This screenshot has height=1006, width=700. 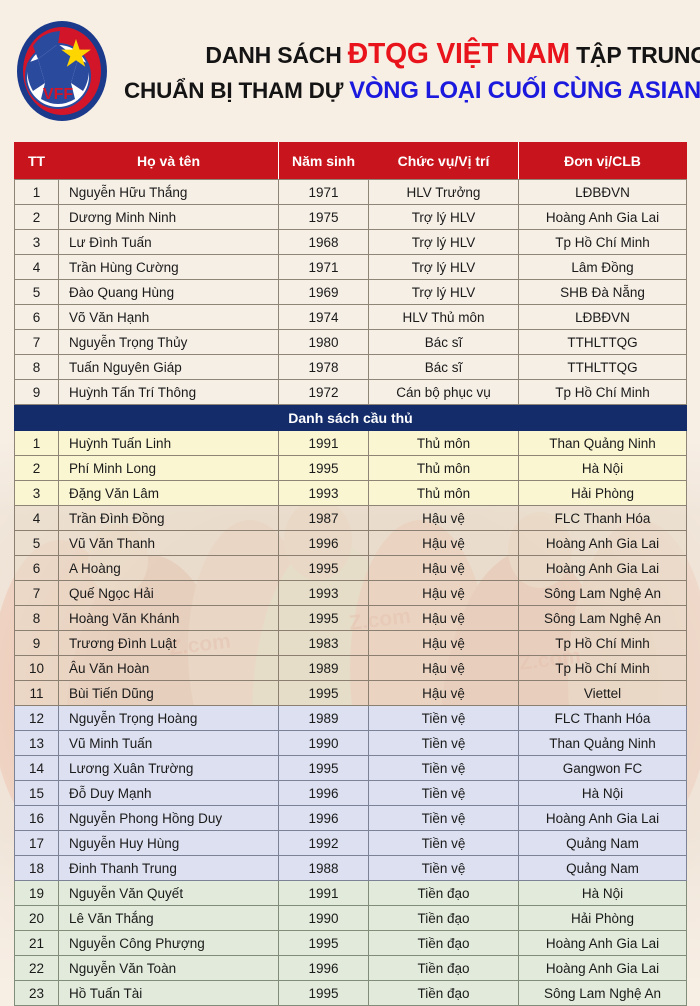 I want to click on cell-role: Bác sĩ, so click(x=443, y=367).